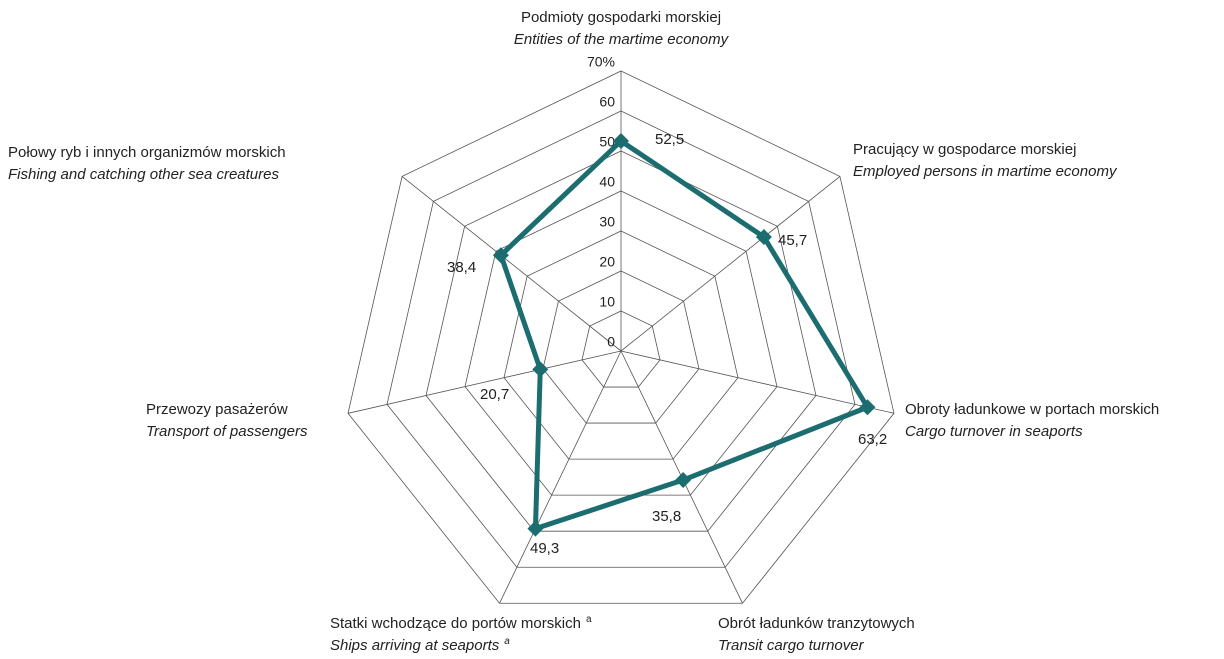 Image resolution: width=1224 pixels, height=659 pixels. Describe the element at coordinates (601, 62) in the screenshot. I see `tick-label: 70%` at that location.